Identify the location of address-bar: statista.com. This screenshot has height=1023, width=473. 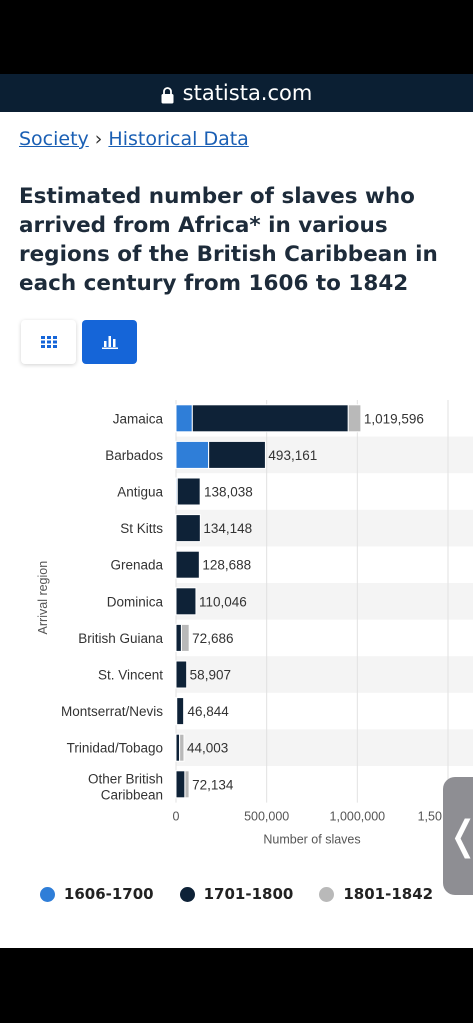
(236, 93).